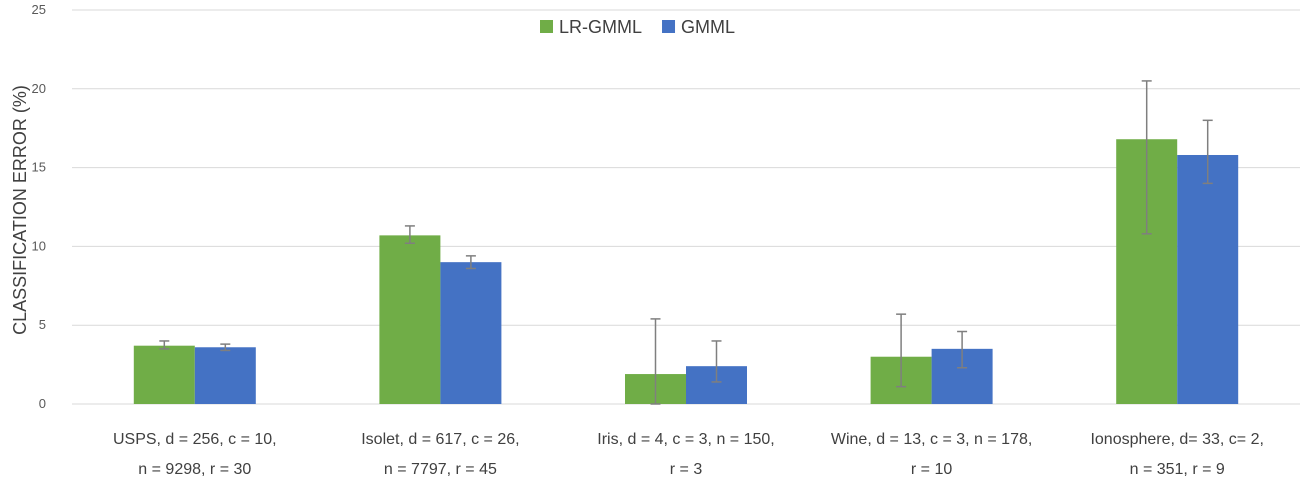  Describe the element at coordinates (20, 210) in the screenshot. I see `y-axis-title: CLASSIFICATION ERROR (%)` at that location.